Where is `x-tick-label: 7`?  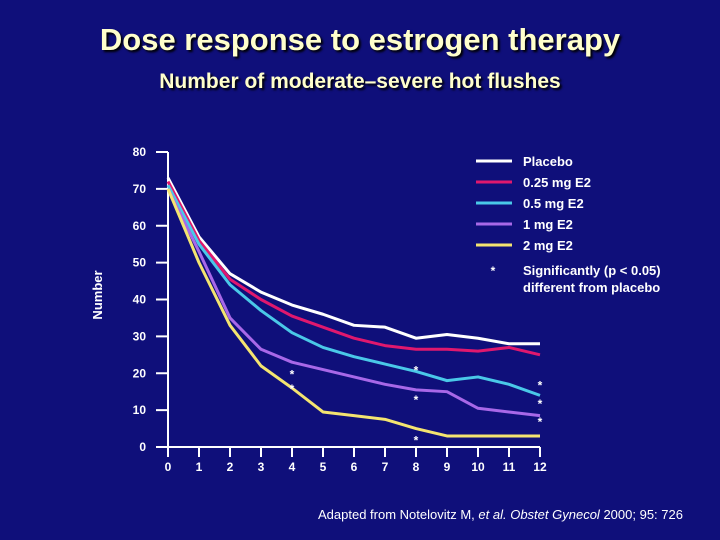 x-tick-label: 7 is located at coordinates (385, 467).